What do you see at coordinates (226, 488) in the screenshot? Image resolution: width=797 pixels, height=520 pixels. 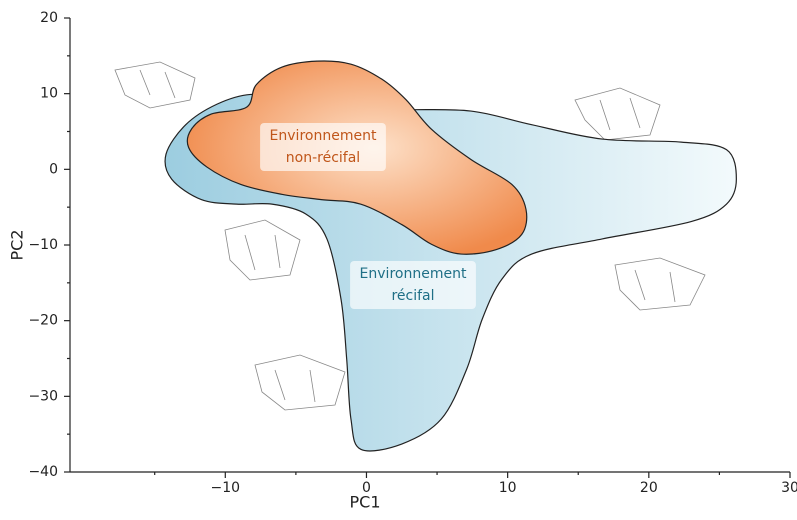 I see `x-tick-label: −10` at bounding box center [226, 488].